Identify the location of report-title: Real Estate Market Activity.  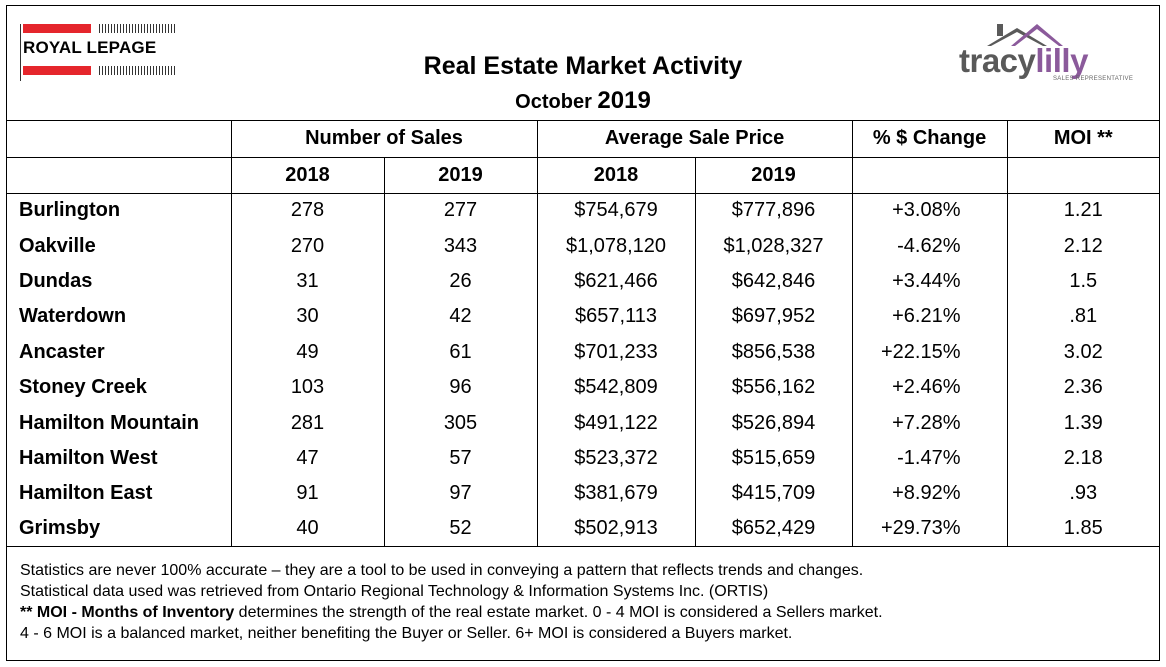
(583, 66).